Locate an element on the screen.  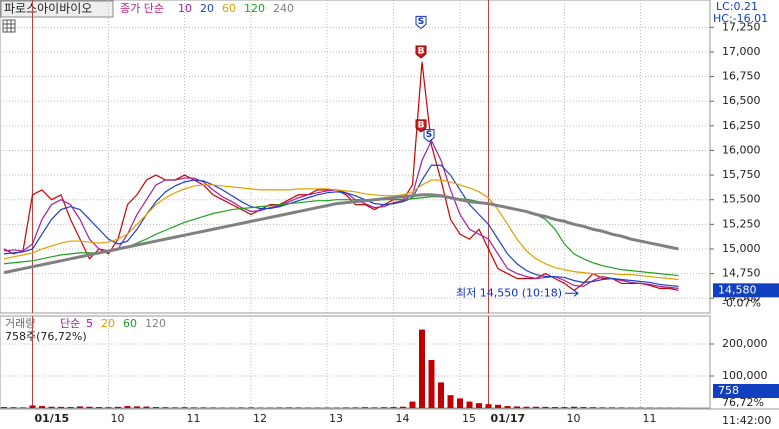
y-tick-label: 15,000 is located at coordinates (741, 248).